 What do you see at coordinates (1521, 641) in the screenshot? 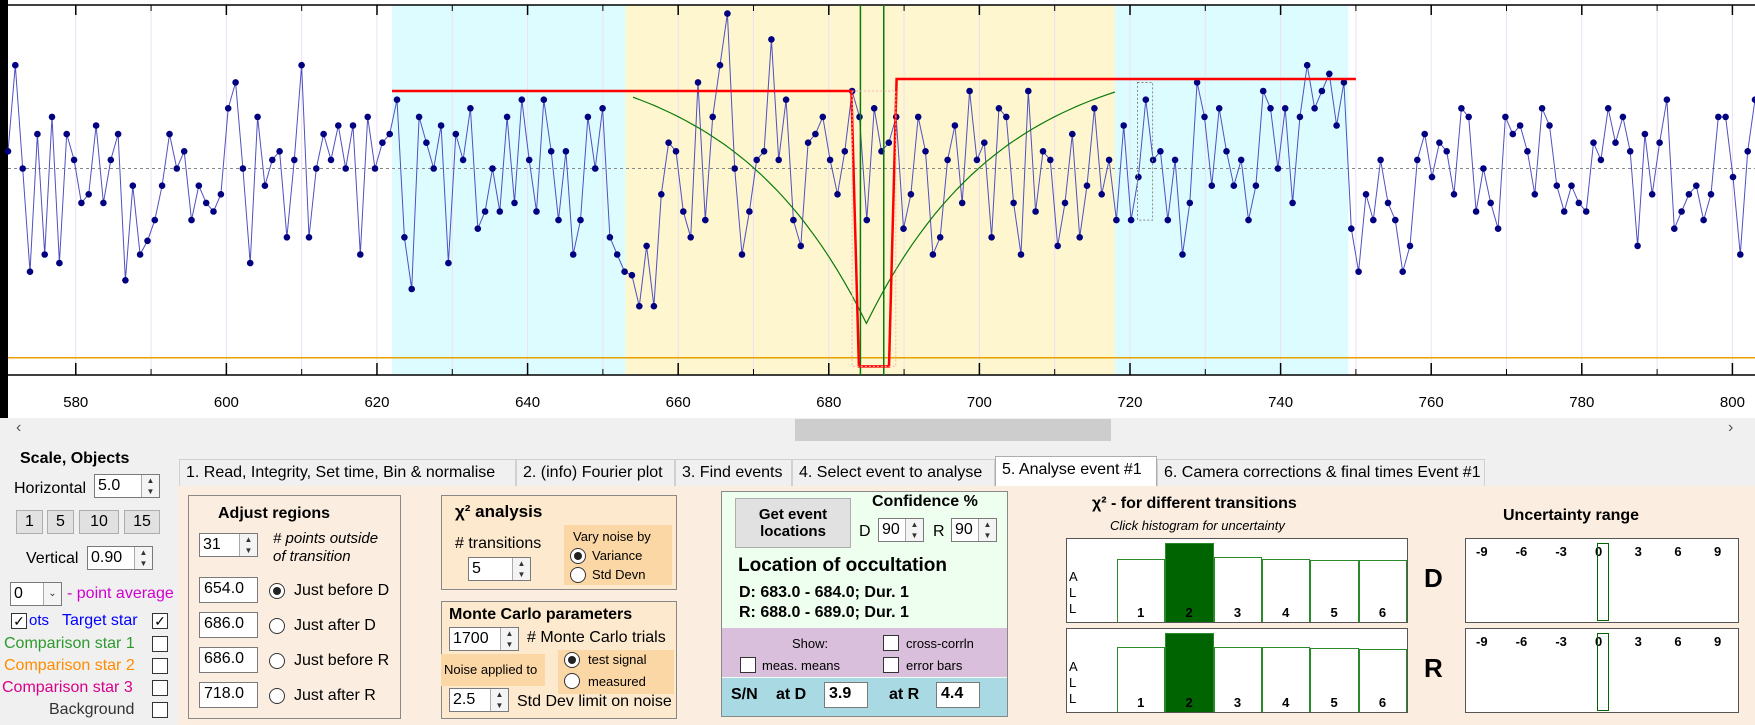
I see `unc-r-tick-label: -6` at bounding box center [1521, 641].